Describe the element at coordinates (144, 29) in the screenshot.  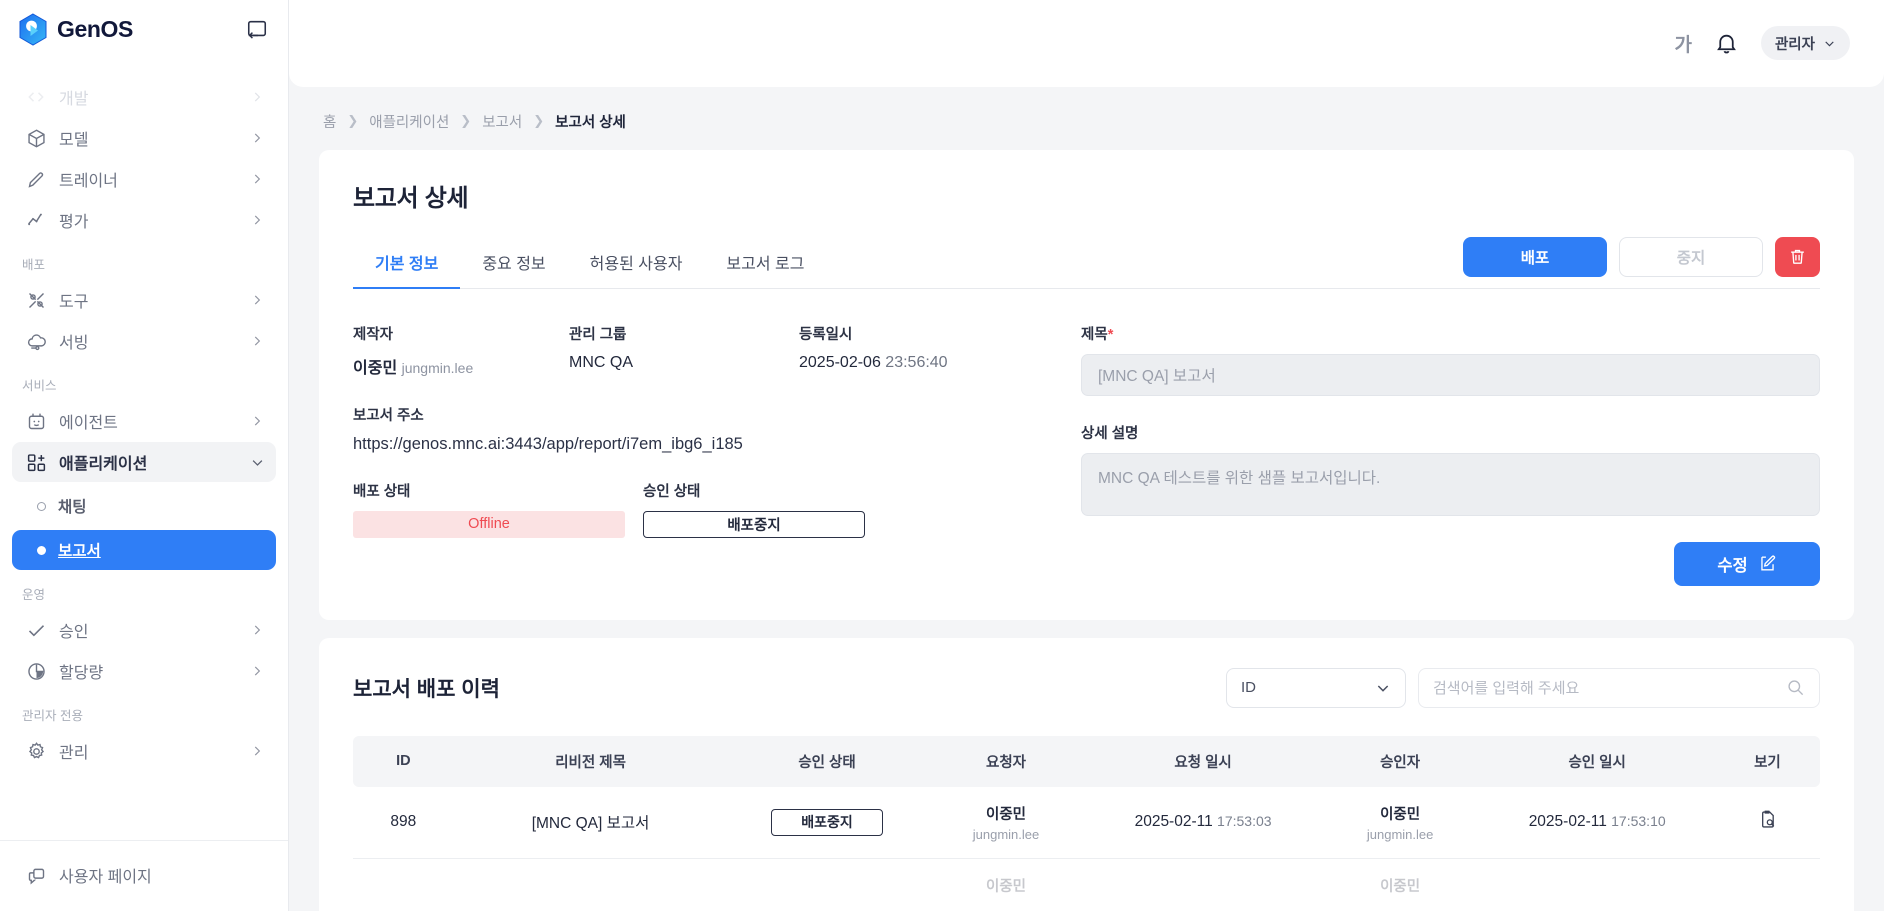
I see `sidebar-header: GenOS` at that location.